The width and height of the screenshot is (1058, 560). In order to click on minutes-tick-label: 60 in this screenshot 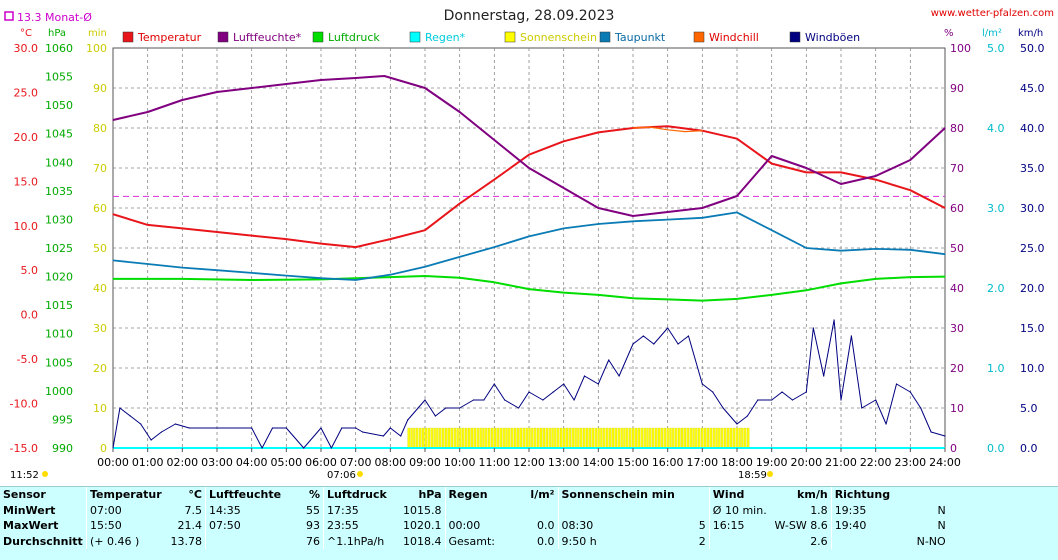, I will do `click(100, 208)`.